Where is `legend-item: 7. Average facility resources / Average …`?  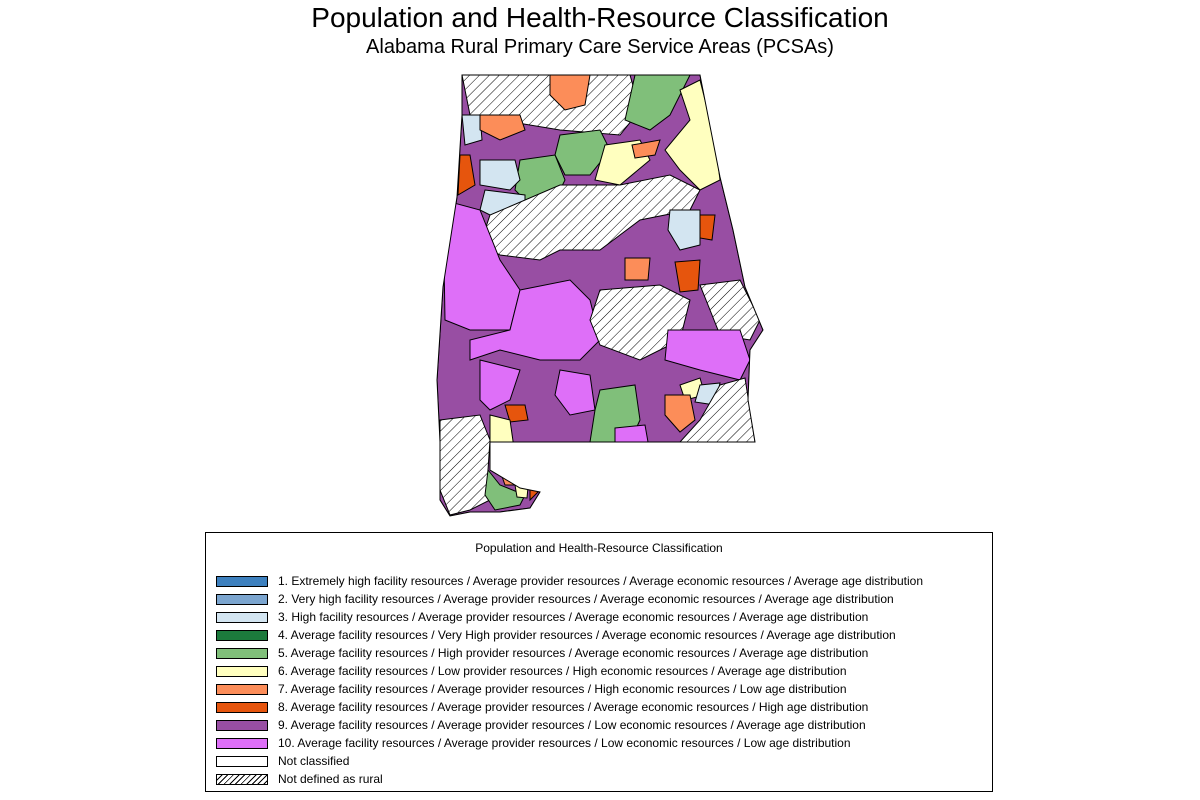
legend-item: 7. Average facility resources / Average … is located at coordinates (569, 689).